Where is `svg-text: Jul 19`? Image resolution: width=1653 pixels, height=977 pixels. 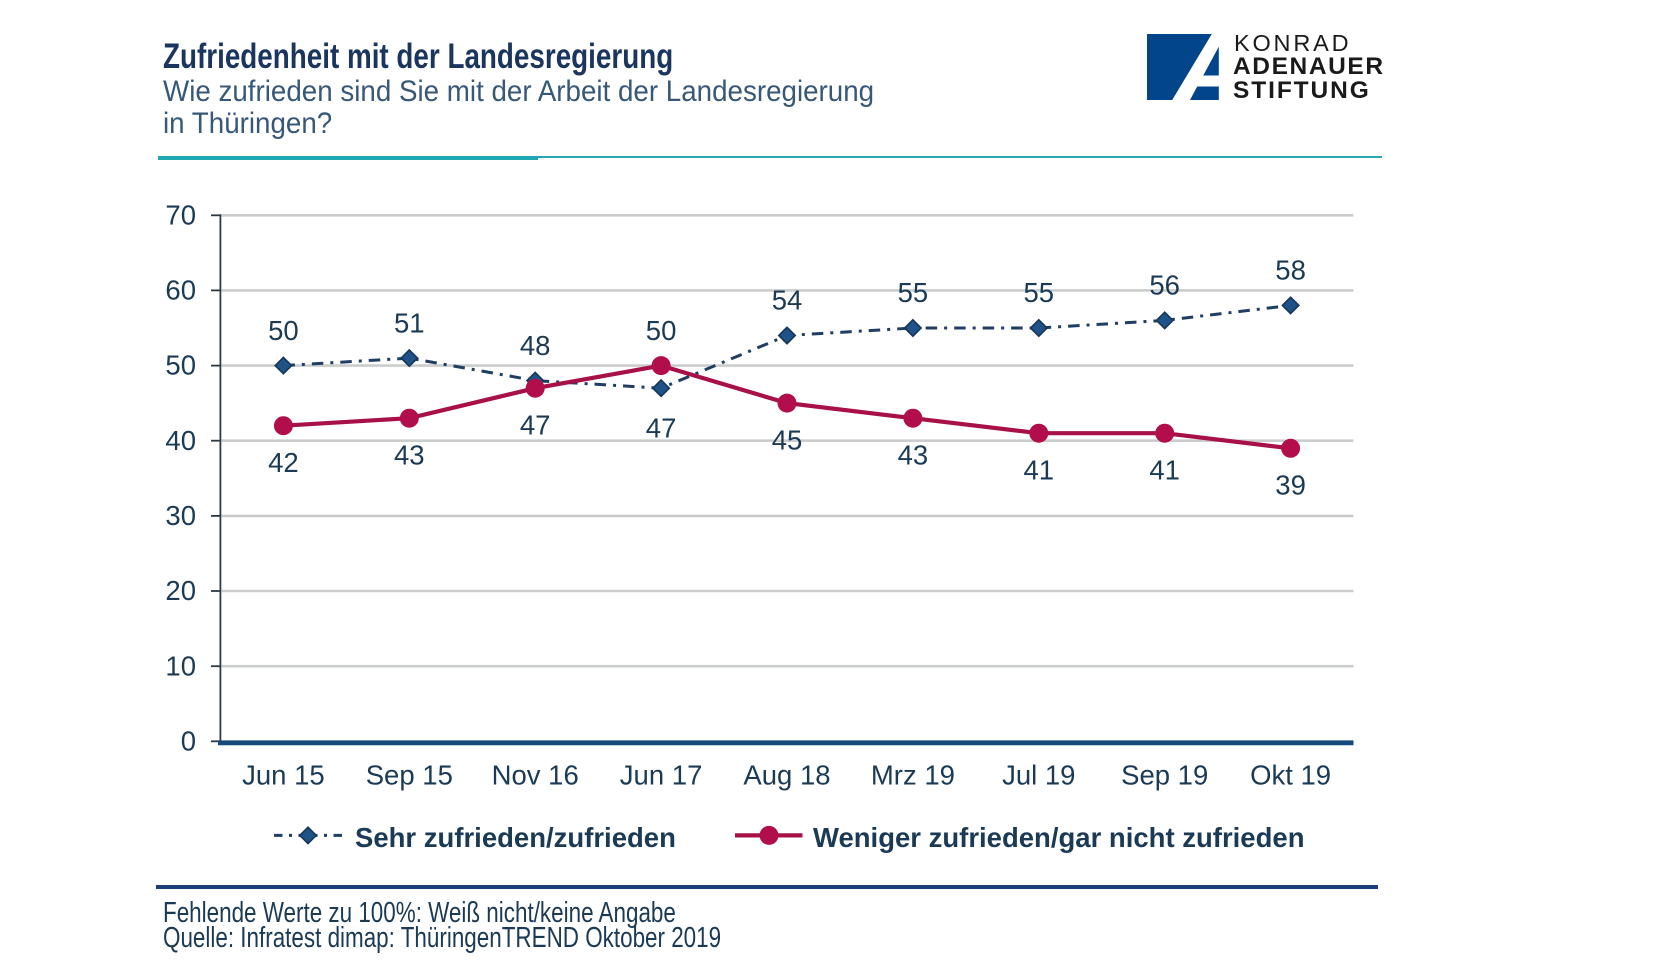 svg-text: Jul 19 is located at coordinates (1038, 775).